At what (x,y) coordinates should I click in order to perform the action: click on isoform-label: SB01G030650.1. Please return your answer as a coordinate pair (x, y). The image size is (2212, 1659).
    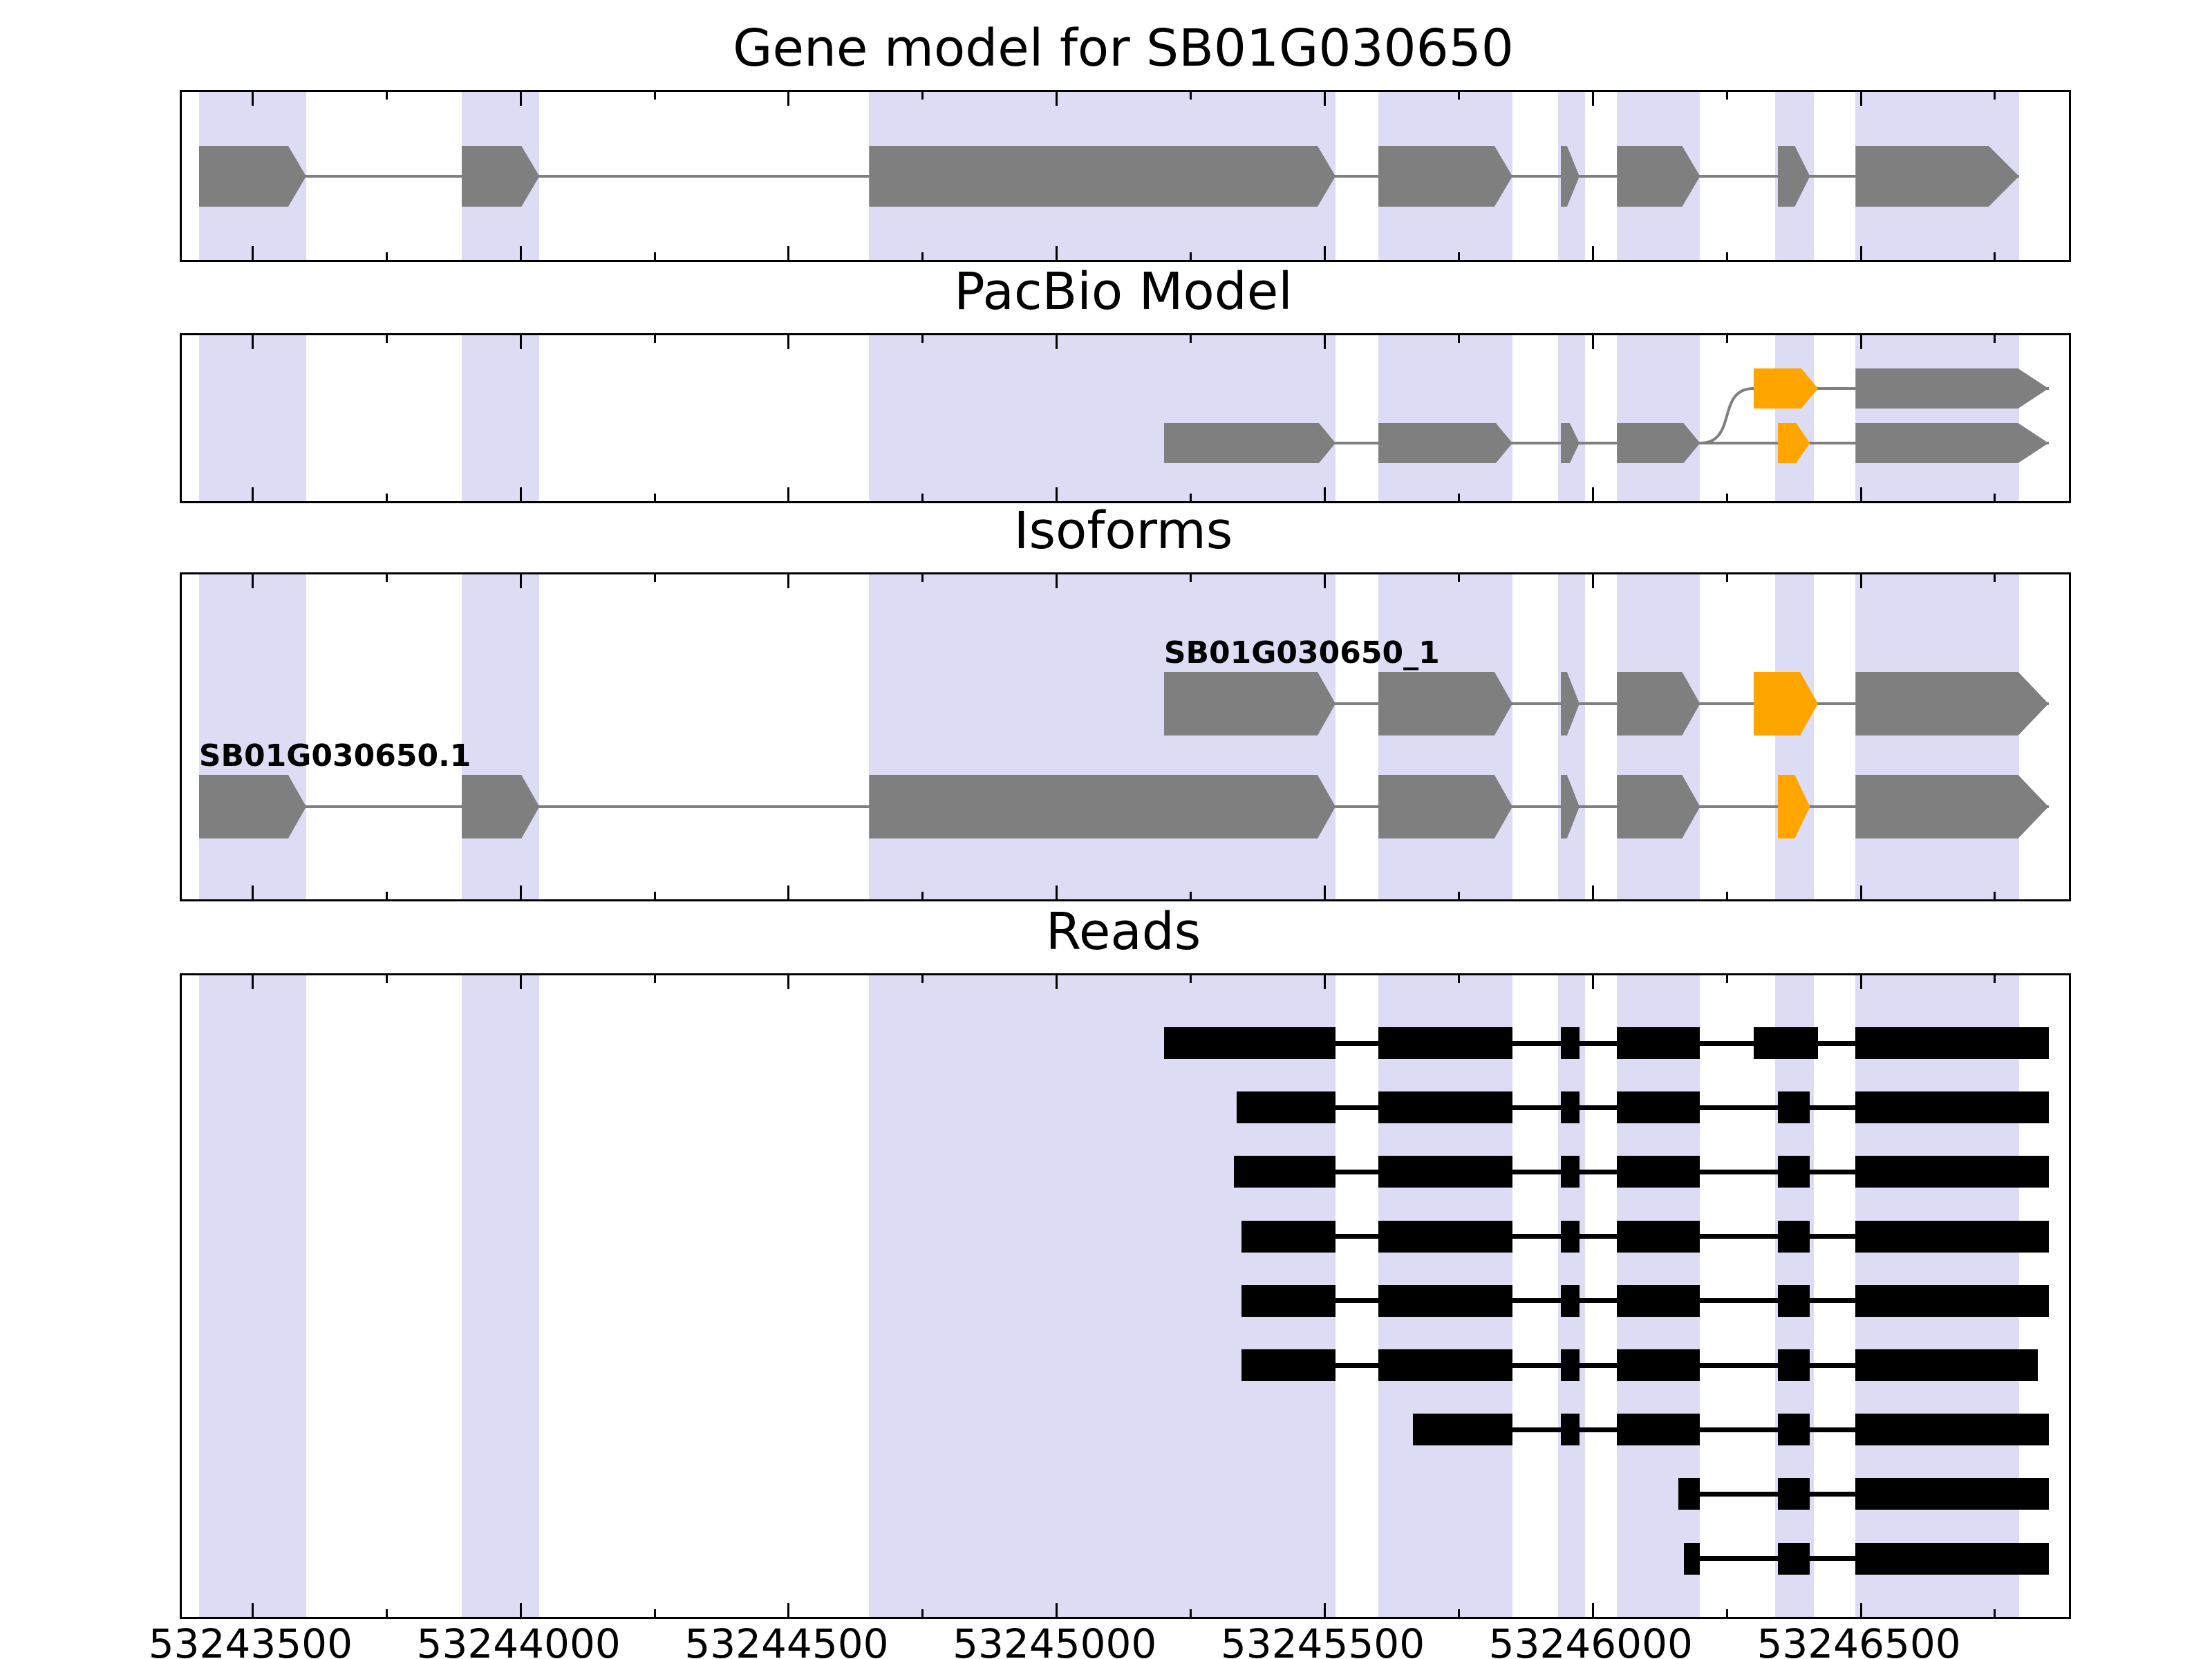
    Looking at the image, I should click on (334, 756).